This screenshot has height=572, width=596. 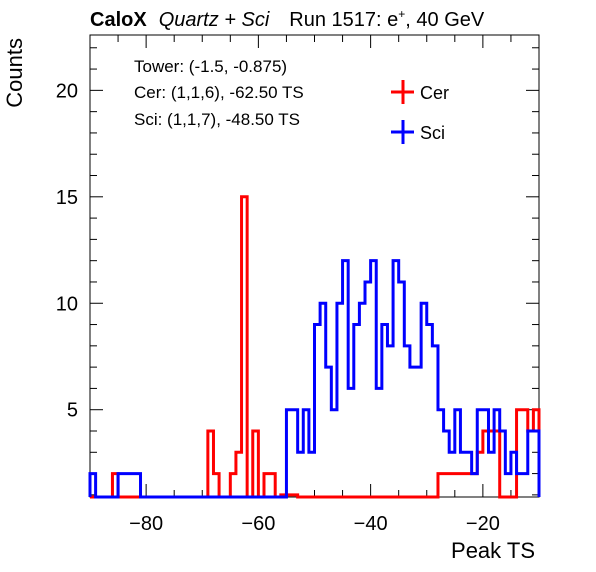 I want to click on x-axis-label: Peak TS, so click(x=493, y=550).